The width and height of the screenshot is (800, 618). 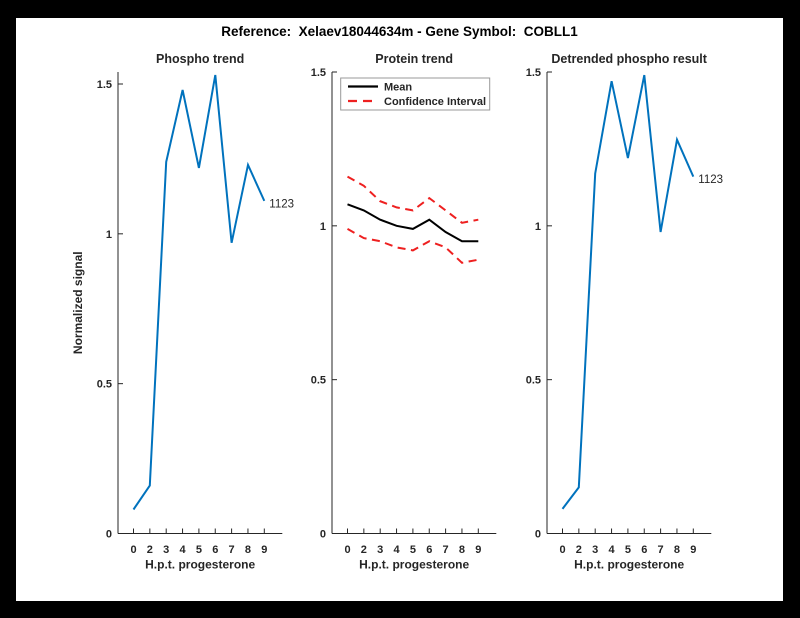 I want to click on series-detrended-phospho, so click(x=628, y=292).